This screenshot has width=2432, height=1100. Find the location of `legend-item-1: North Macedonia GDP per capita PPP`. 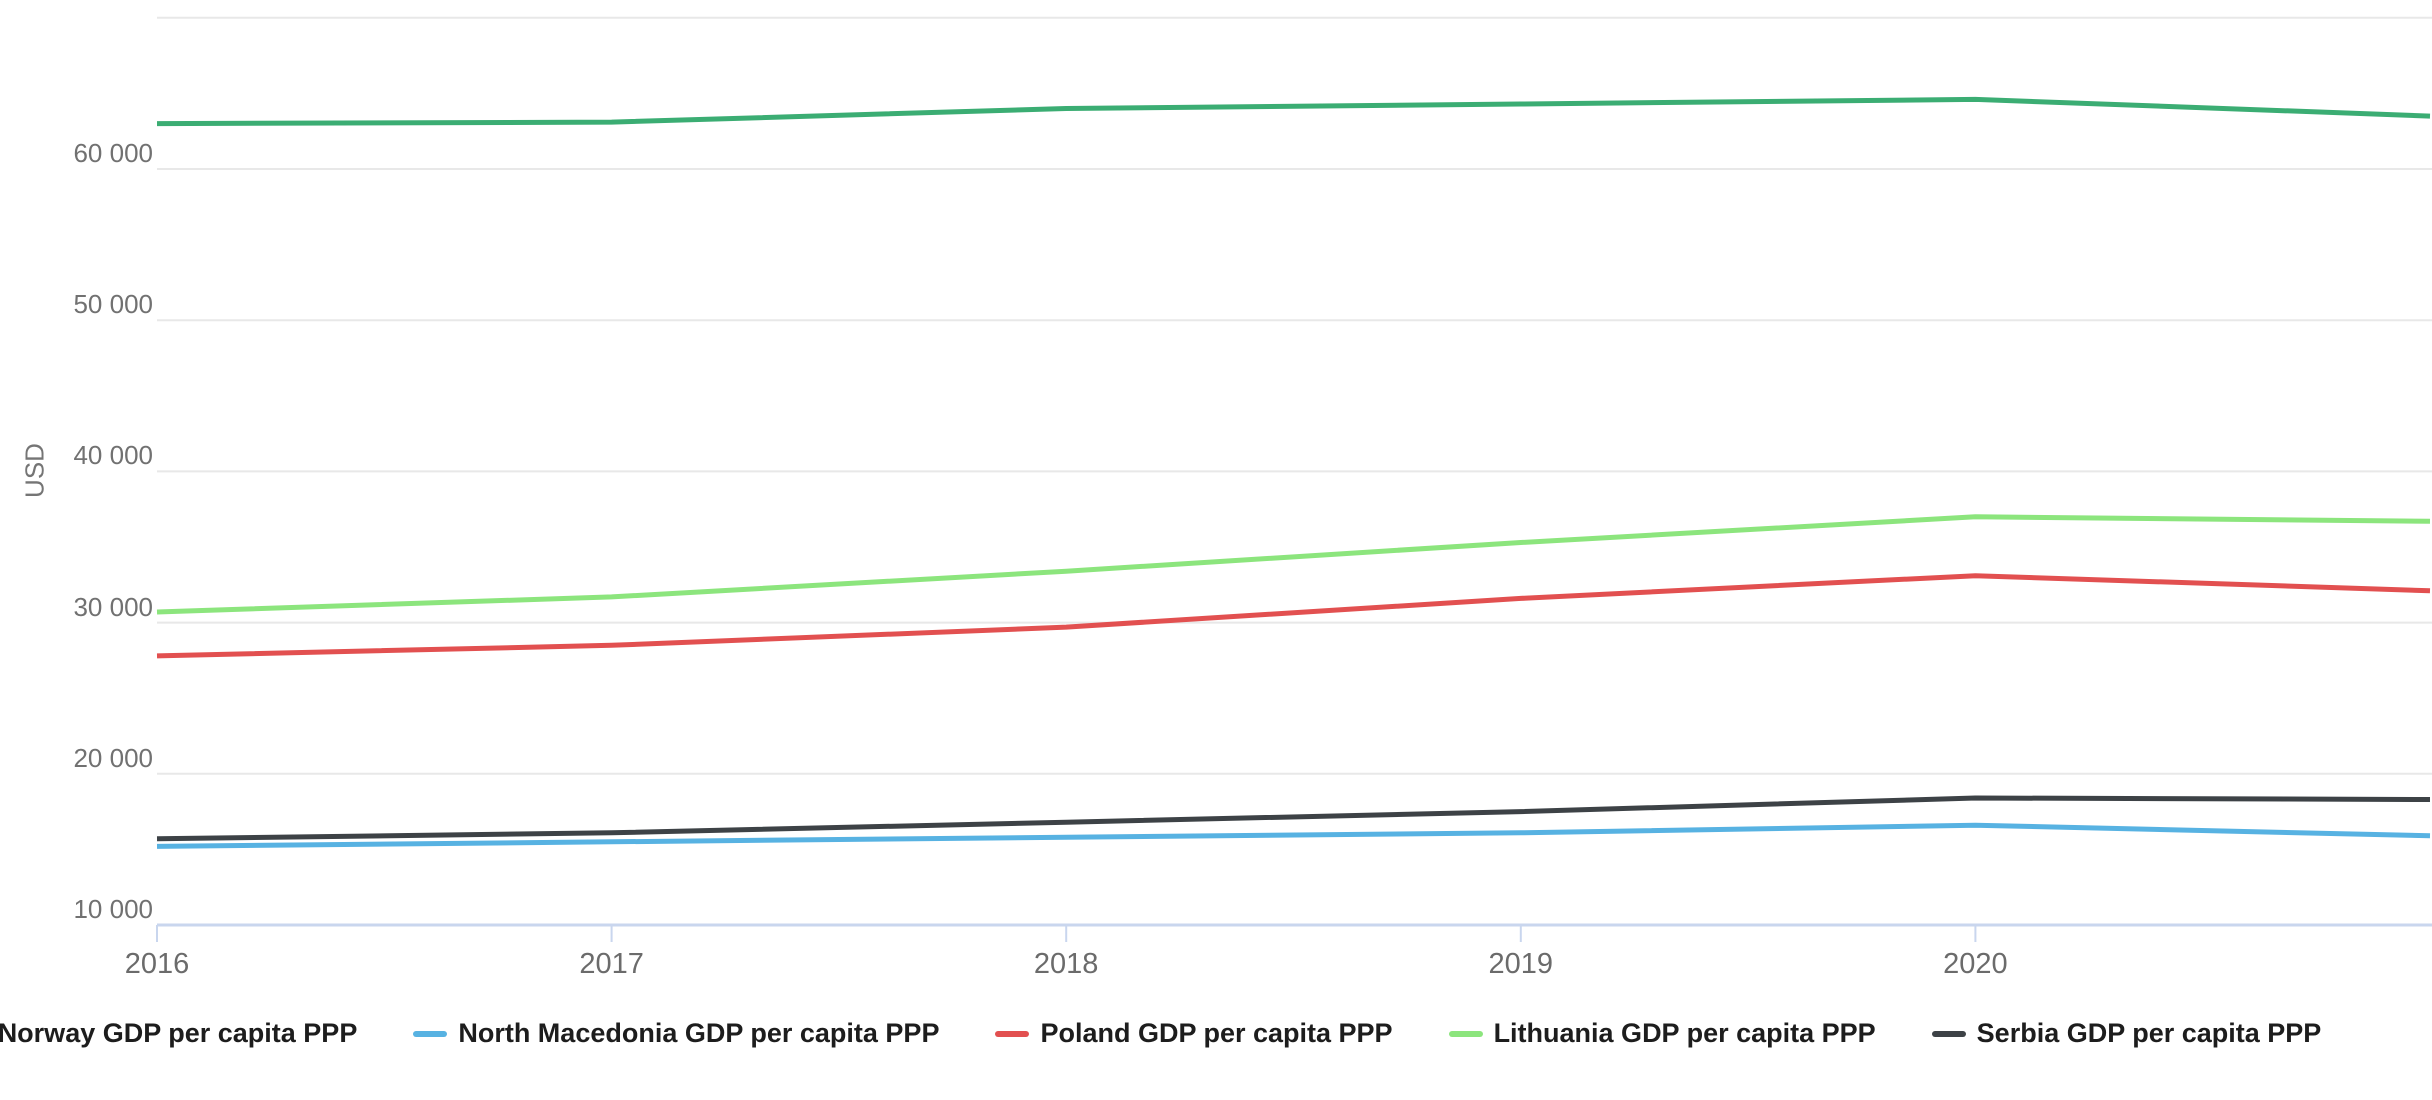

legend-item-1: North Macedonia GDP per capita PPP is located at coordinates (676, 1033).